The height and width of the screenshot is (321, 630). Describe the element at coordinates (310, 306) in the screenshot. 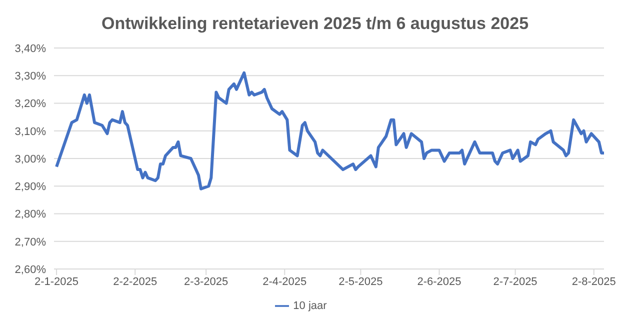

I see `legend-label: 10 jaar` at that location.